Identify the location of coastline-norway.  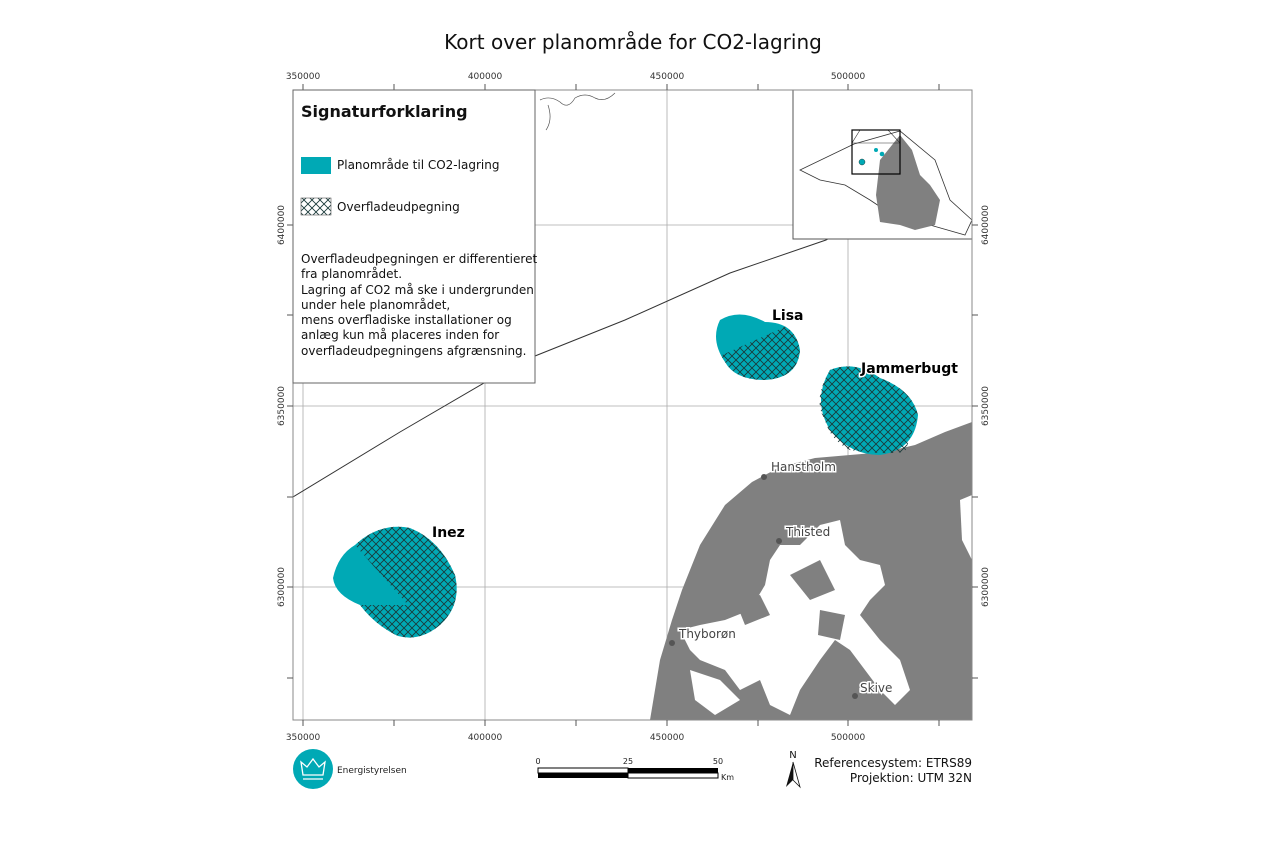
(577, 111).